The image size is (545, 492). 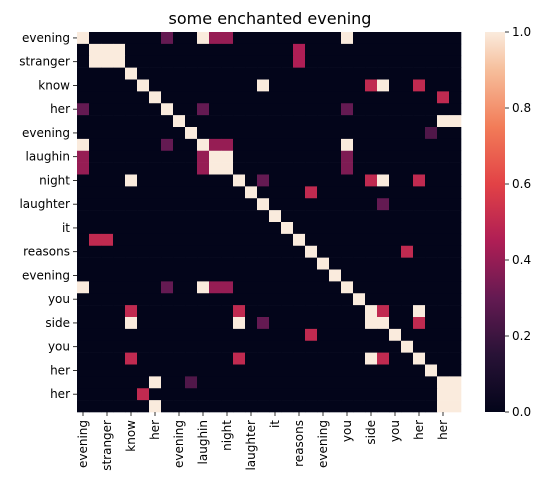 I want to click on y-tick-label: laughter, so click(x=44, y=204).